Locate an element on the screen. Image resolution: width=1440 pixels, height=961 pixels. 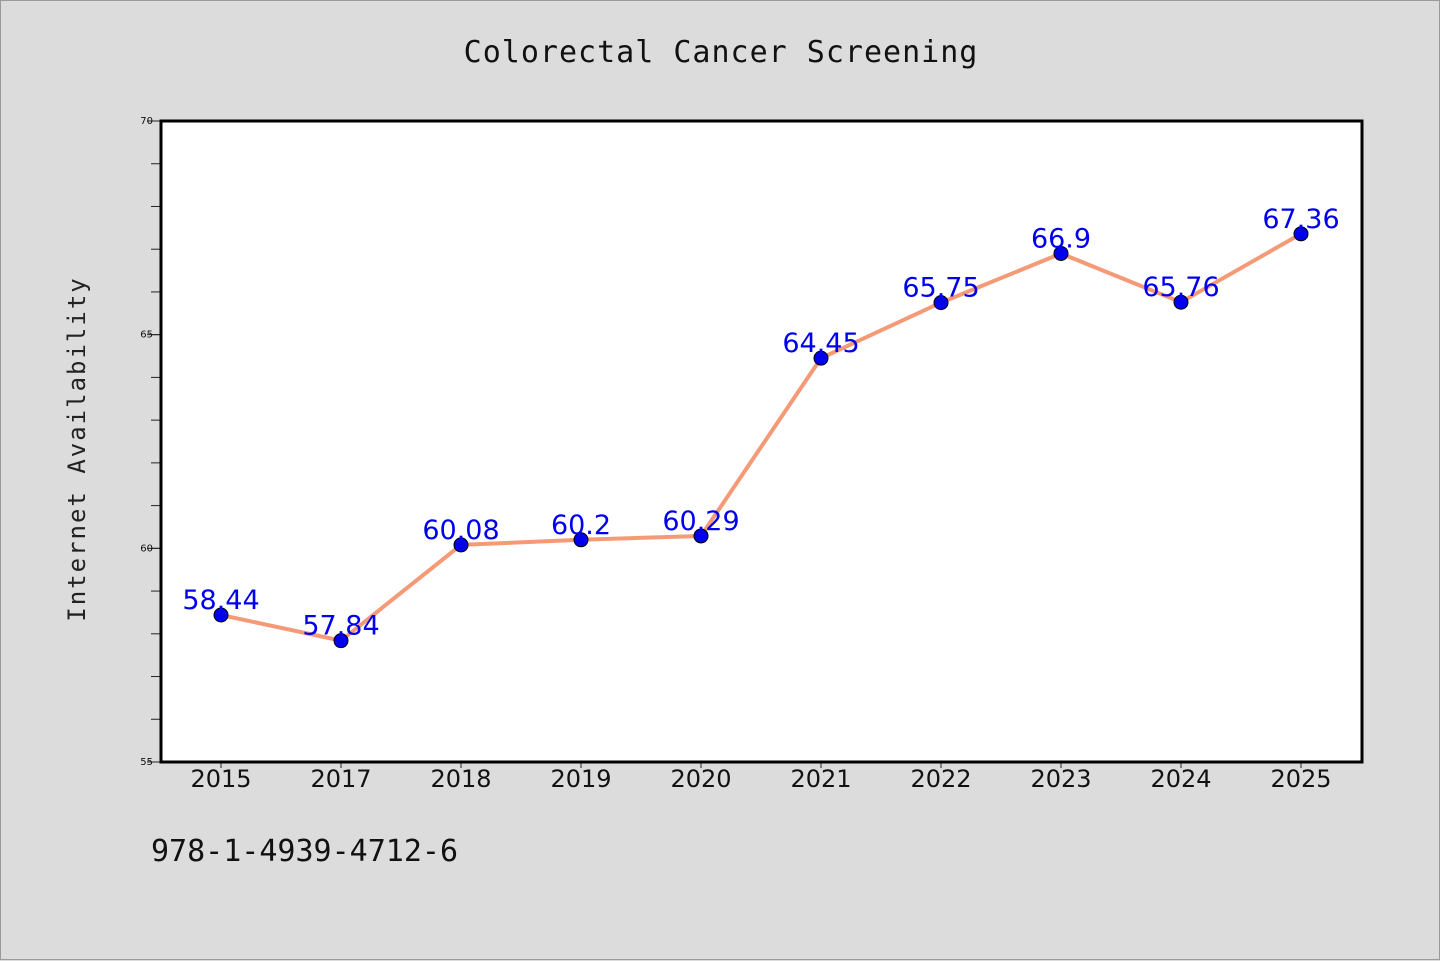
data-label: 58.44 is located at coordinates (220, 600).